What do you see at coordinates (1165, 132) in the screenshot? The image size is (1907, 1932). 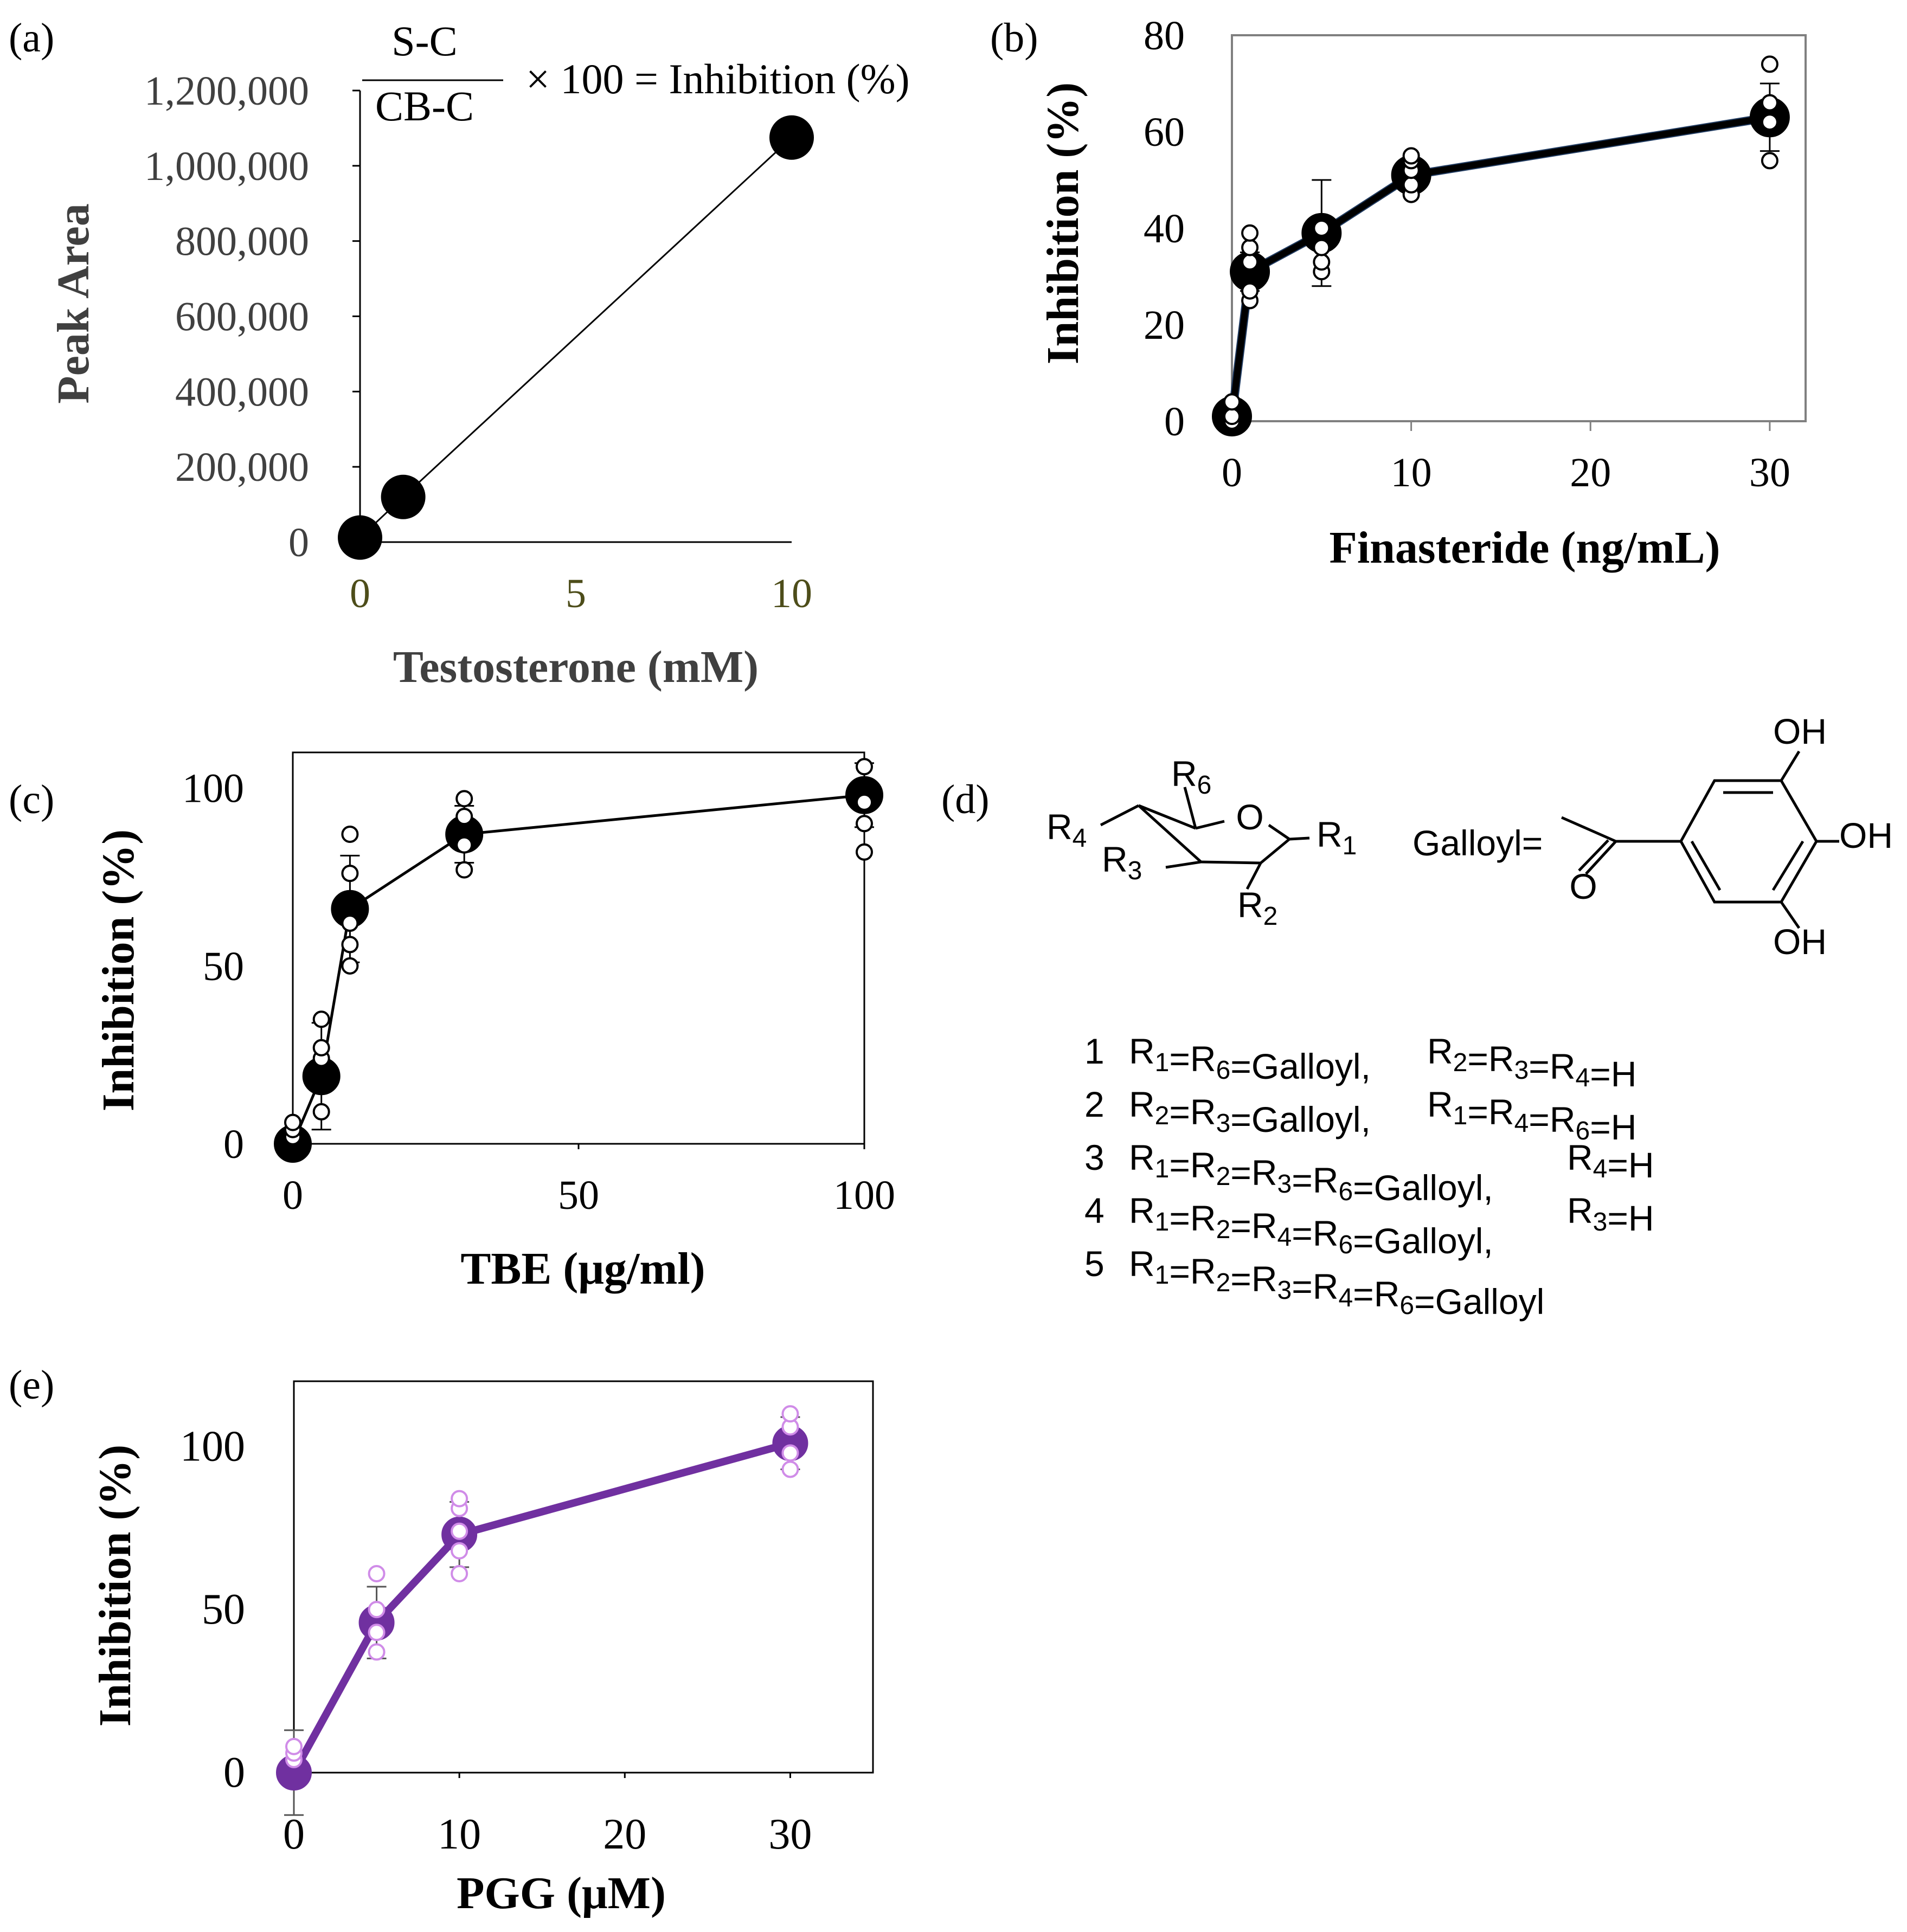 I see `y-tick-label: 60` at bounding box center [1165, 132].